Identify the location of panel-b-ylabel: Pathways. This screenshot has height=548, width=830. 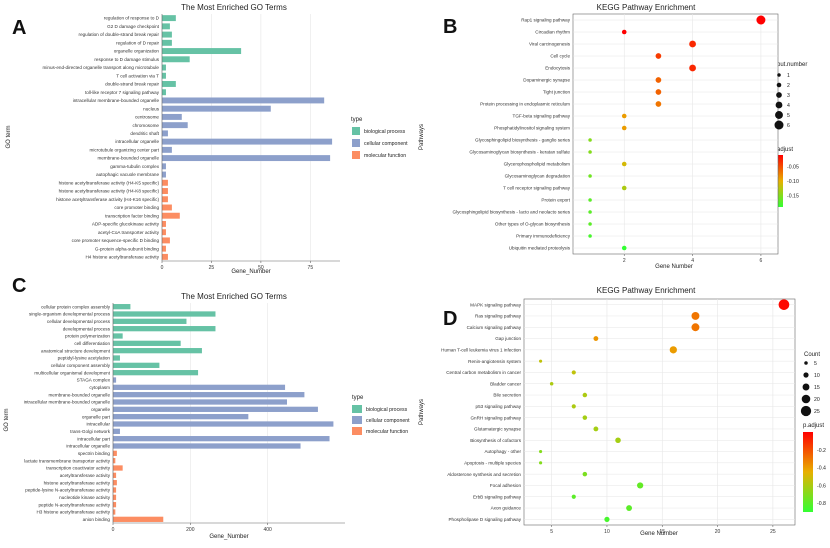
(422, 137).